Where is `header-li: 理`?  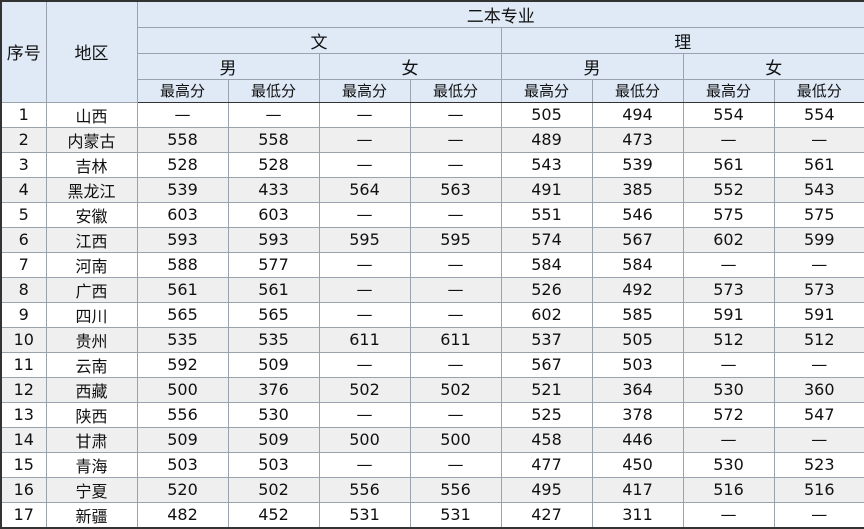
header-li: 理 is located at coordinates (682, 40).